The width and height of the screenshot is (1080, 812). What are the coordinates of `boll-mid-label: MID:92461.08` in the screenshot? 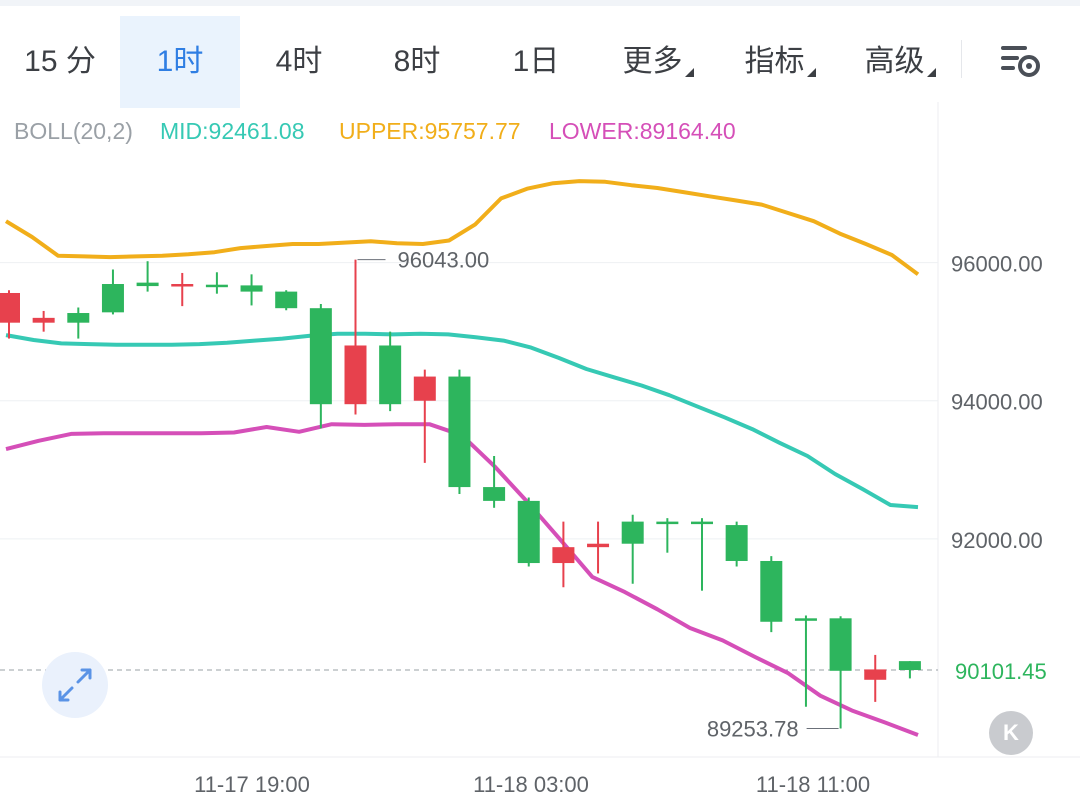 It's located at (232, 131).